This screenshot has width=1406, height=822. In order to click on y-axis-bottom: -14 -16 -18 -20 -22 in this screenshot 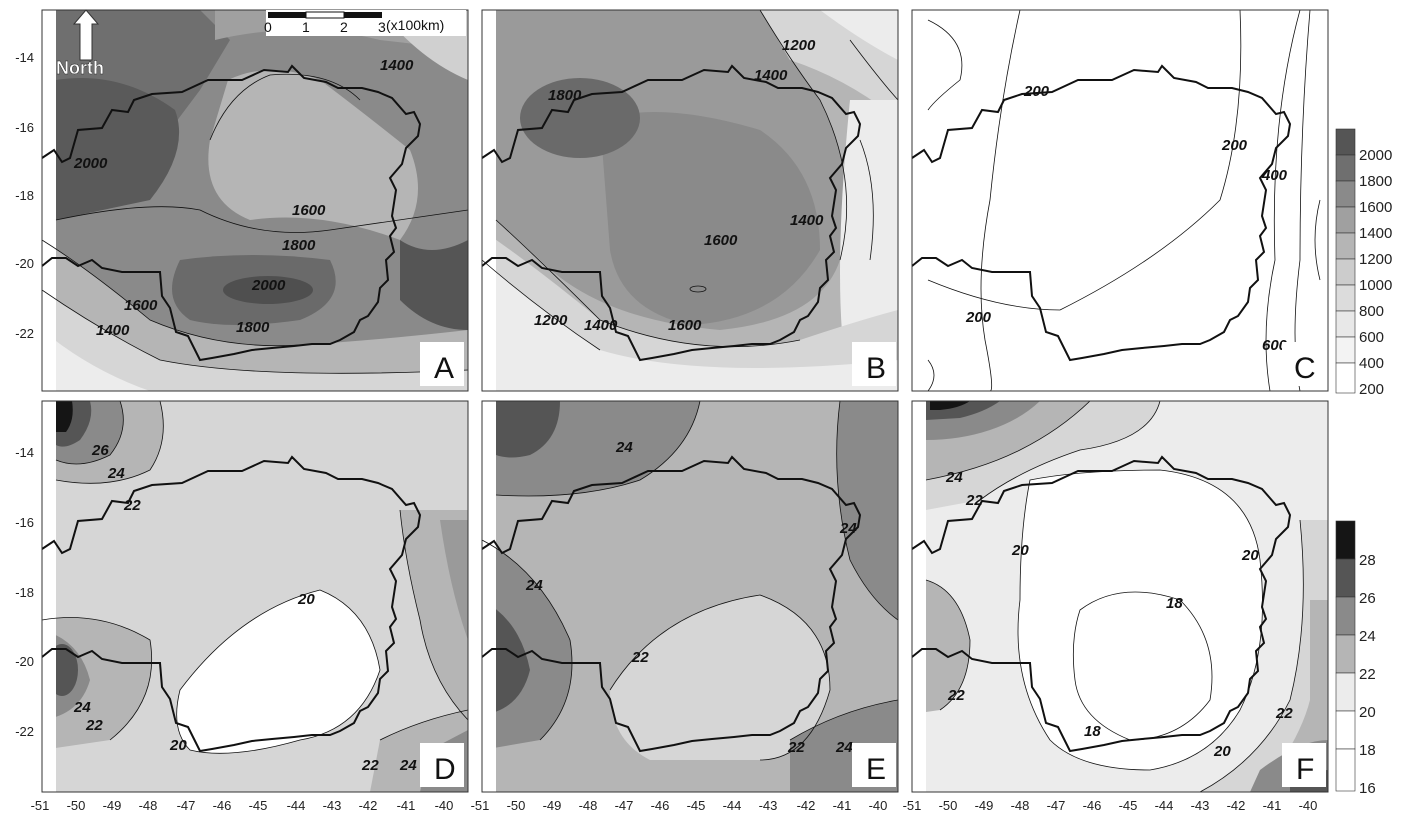, I will do `click(24, 592)`.